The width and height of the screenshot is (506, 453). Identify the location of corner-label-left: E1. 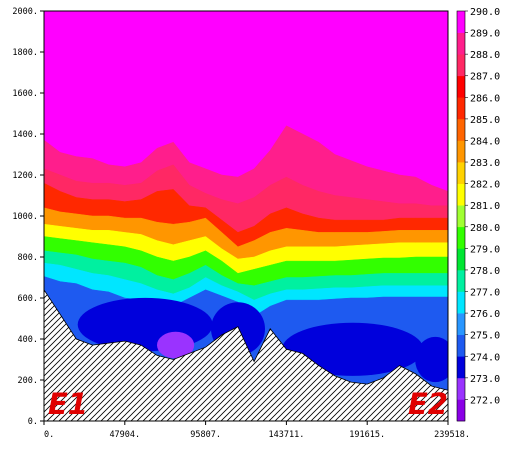
(68, 404).